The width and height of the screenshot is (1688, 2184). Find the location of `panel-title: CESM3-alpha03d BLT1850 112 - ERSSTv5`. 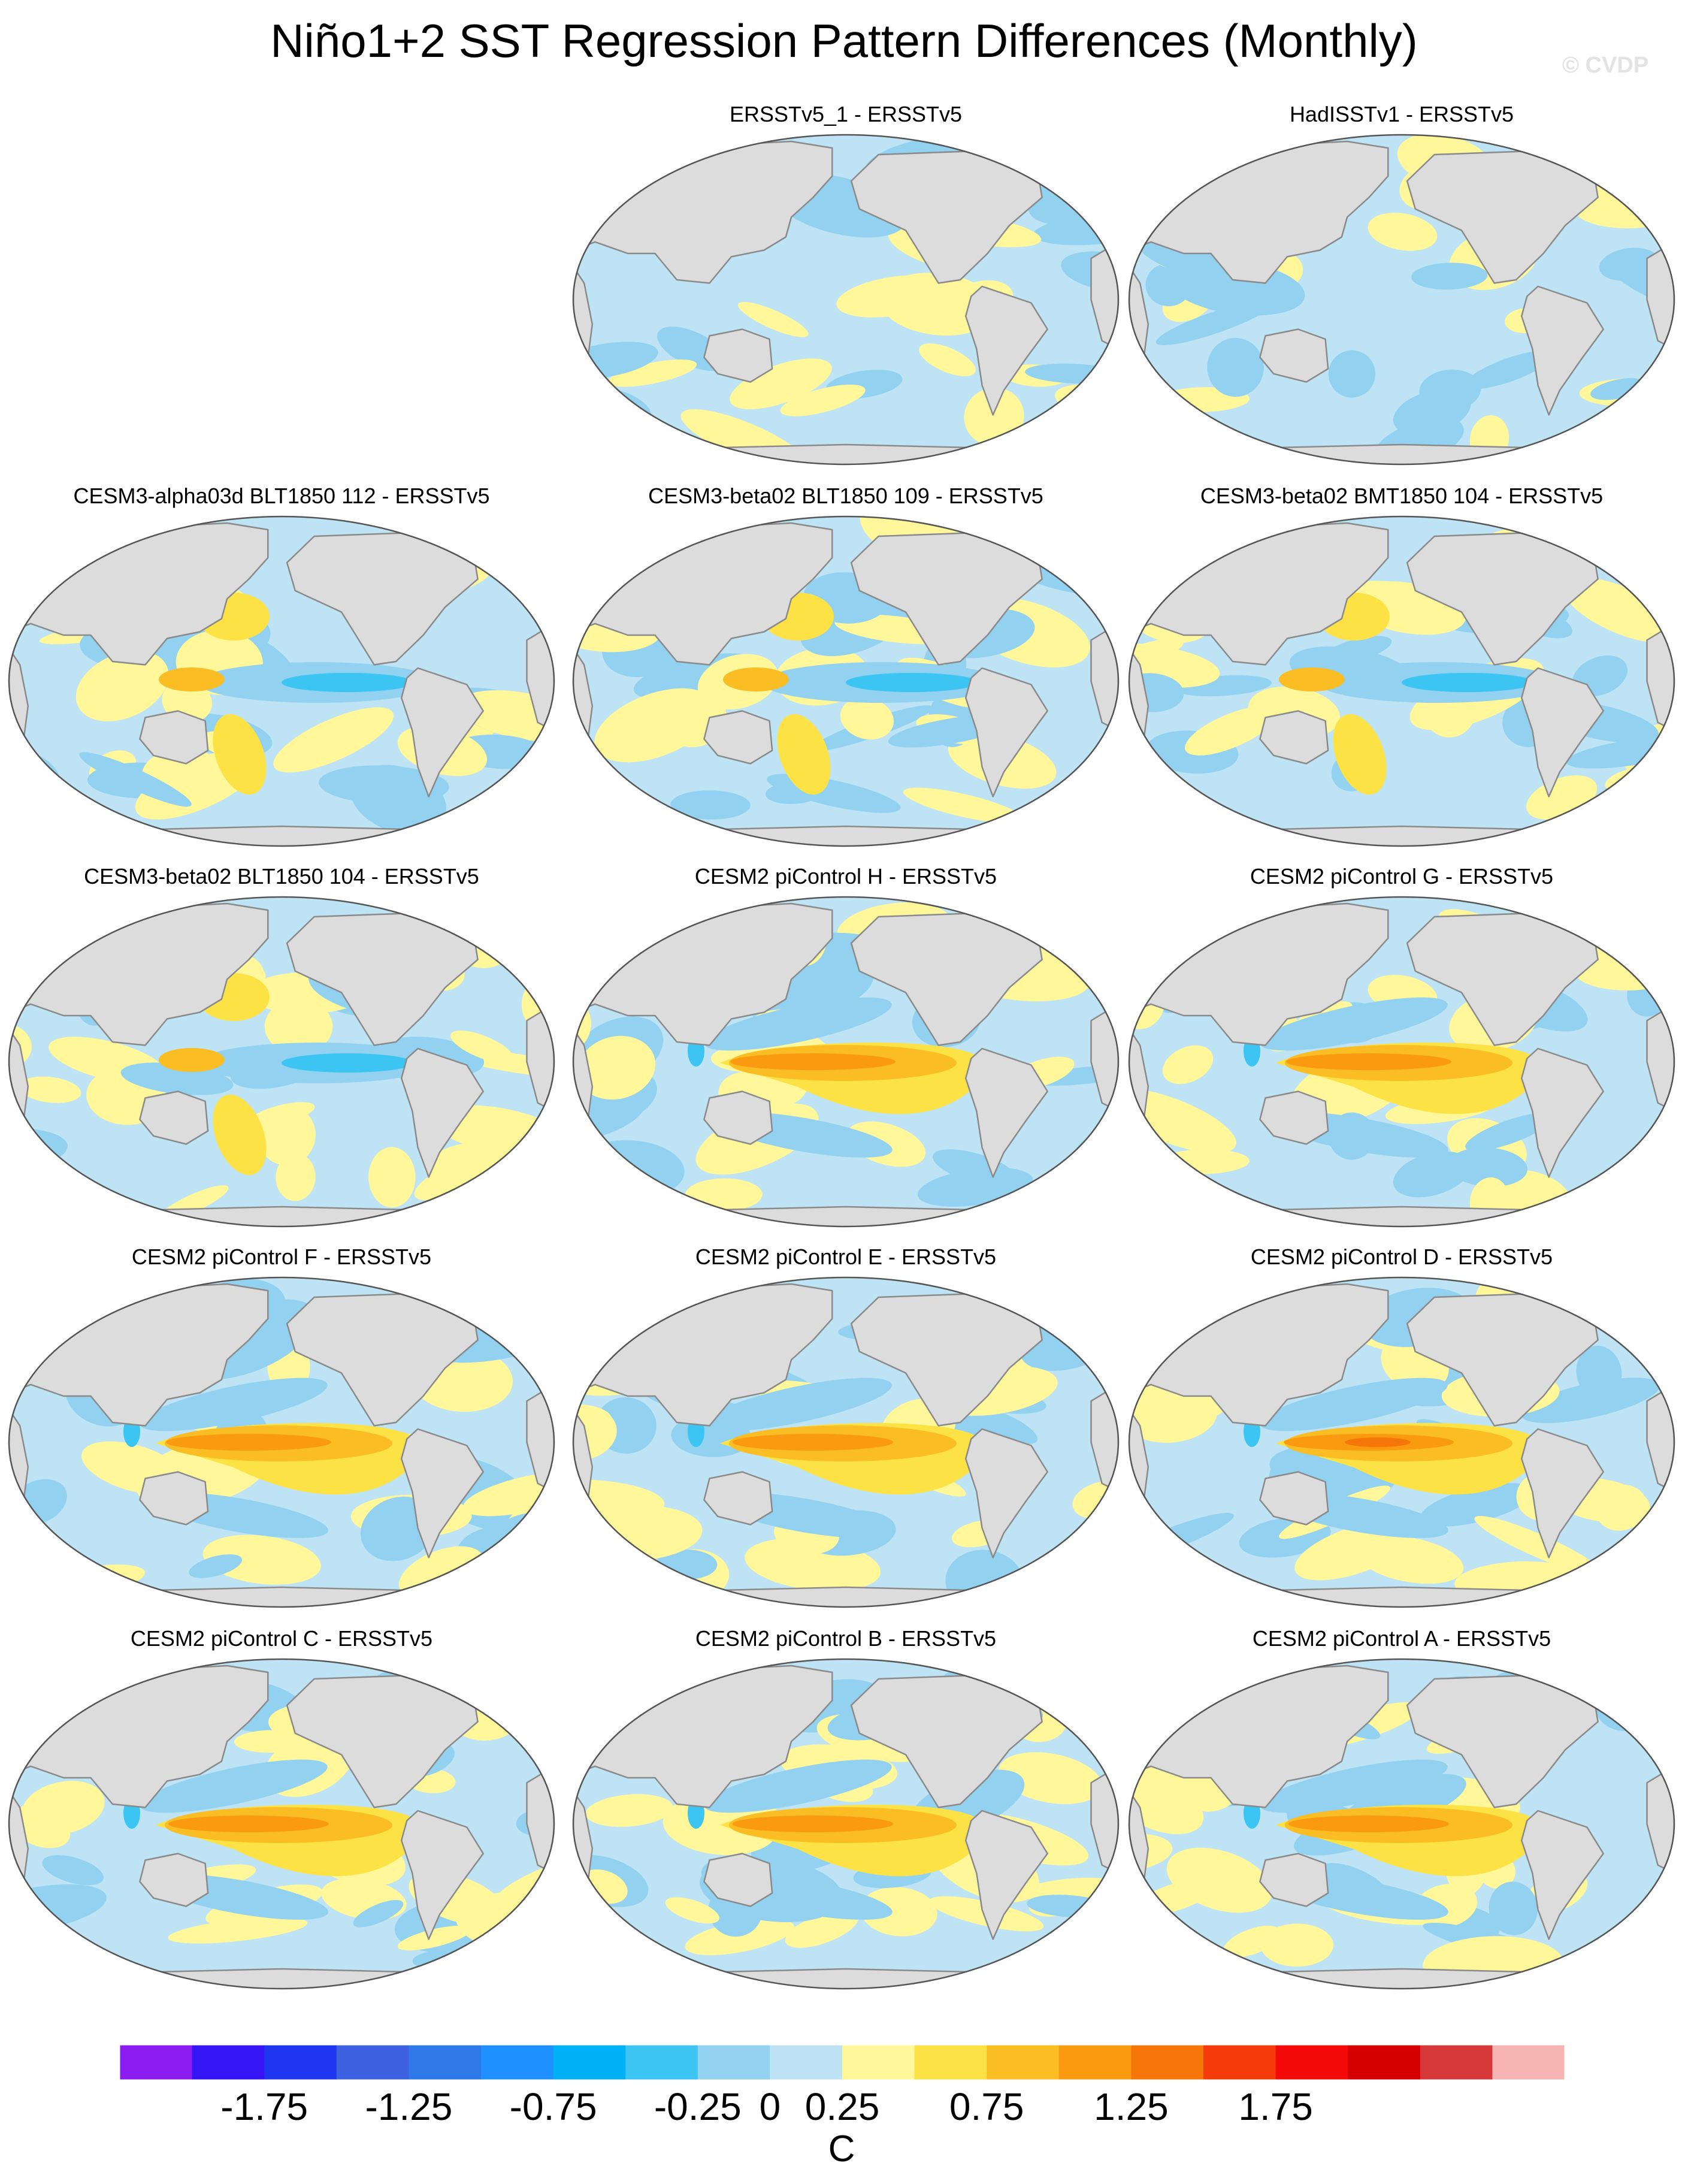

panel-title: CESM3-alpha03d BLT1850 112 - ERSSTv5 is located at coordinates (281, 496).